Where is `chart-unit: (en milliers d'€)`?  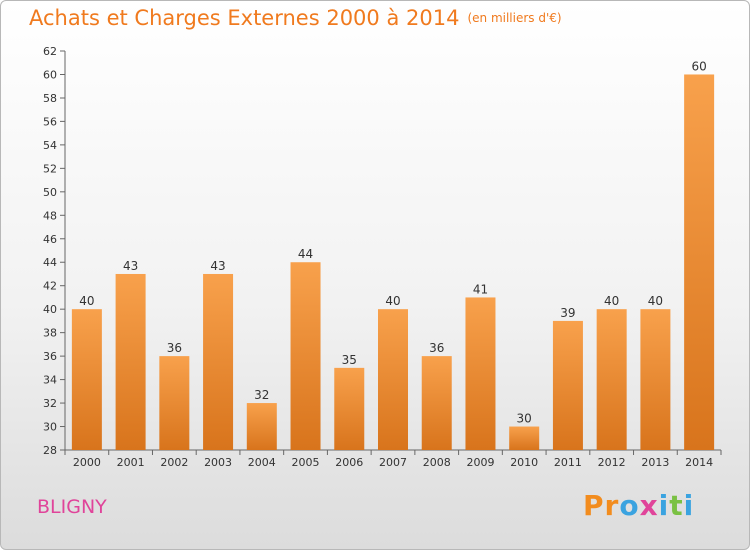
chart-unit: (en milliers d'€) is located at coordinates (514, 18).